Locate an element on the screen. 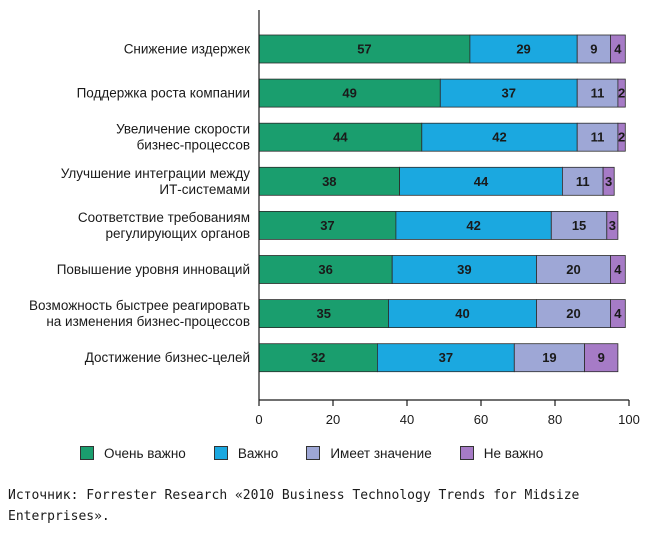 Image resolution: width=650 pixels, height=541 pixels. chart-legend: Очень важно Важно Имеет значение Не важно is located at coordinates (350, 453).